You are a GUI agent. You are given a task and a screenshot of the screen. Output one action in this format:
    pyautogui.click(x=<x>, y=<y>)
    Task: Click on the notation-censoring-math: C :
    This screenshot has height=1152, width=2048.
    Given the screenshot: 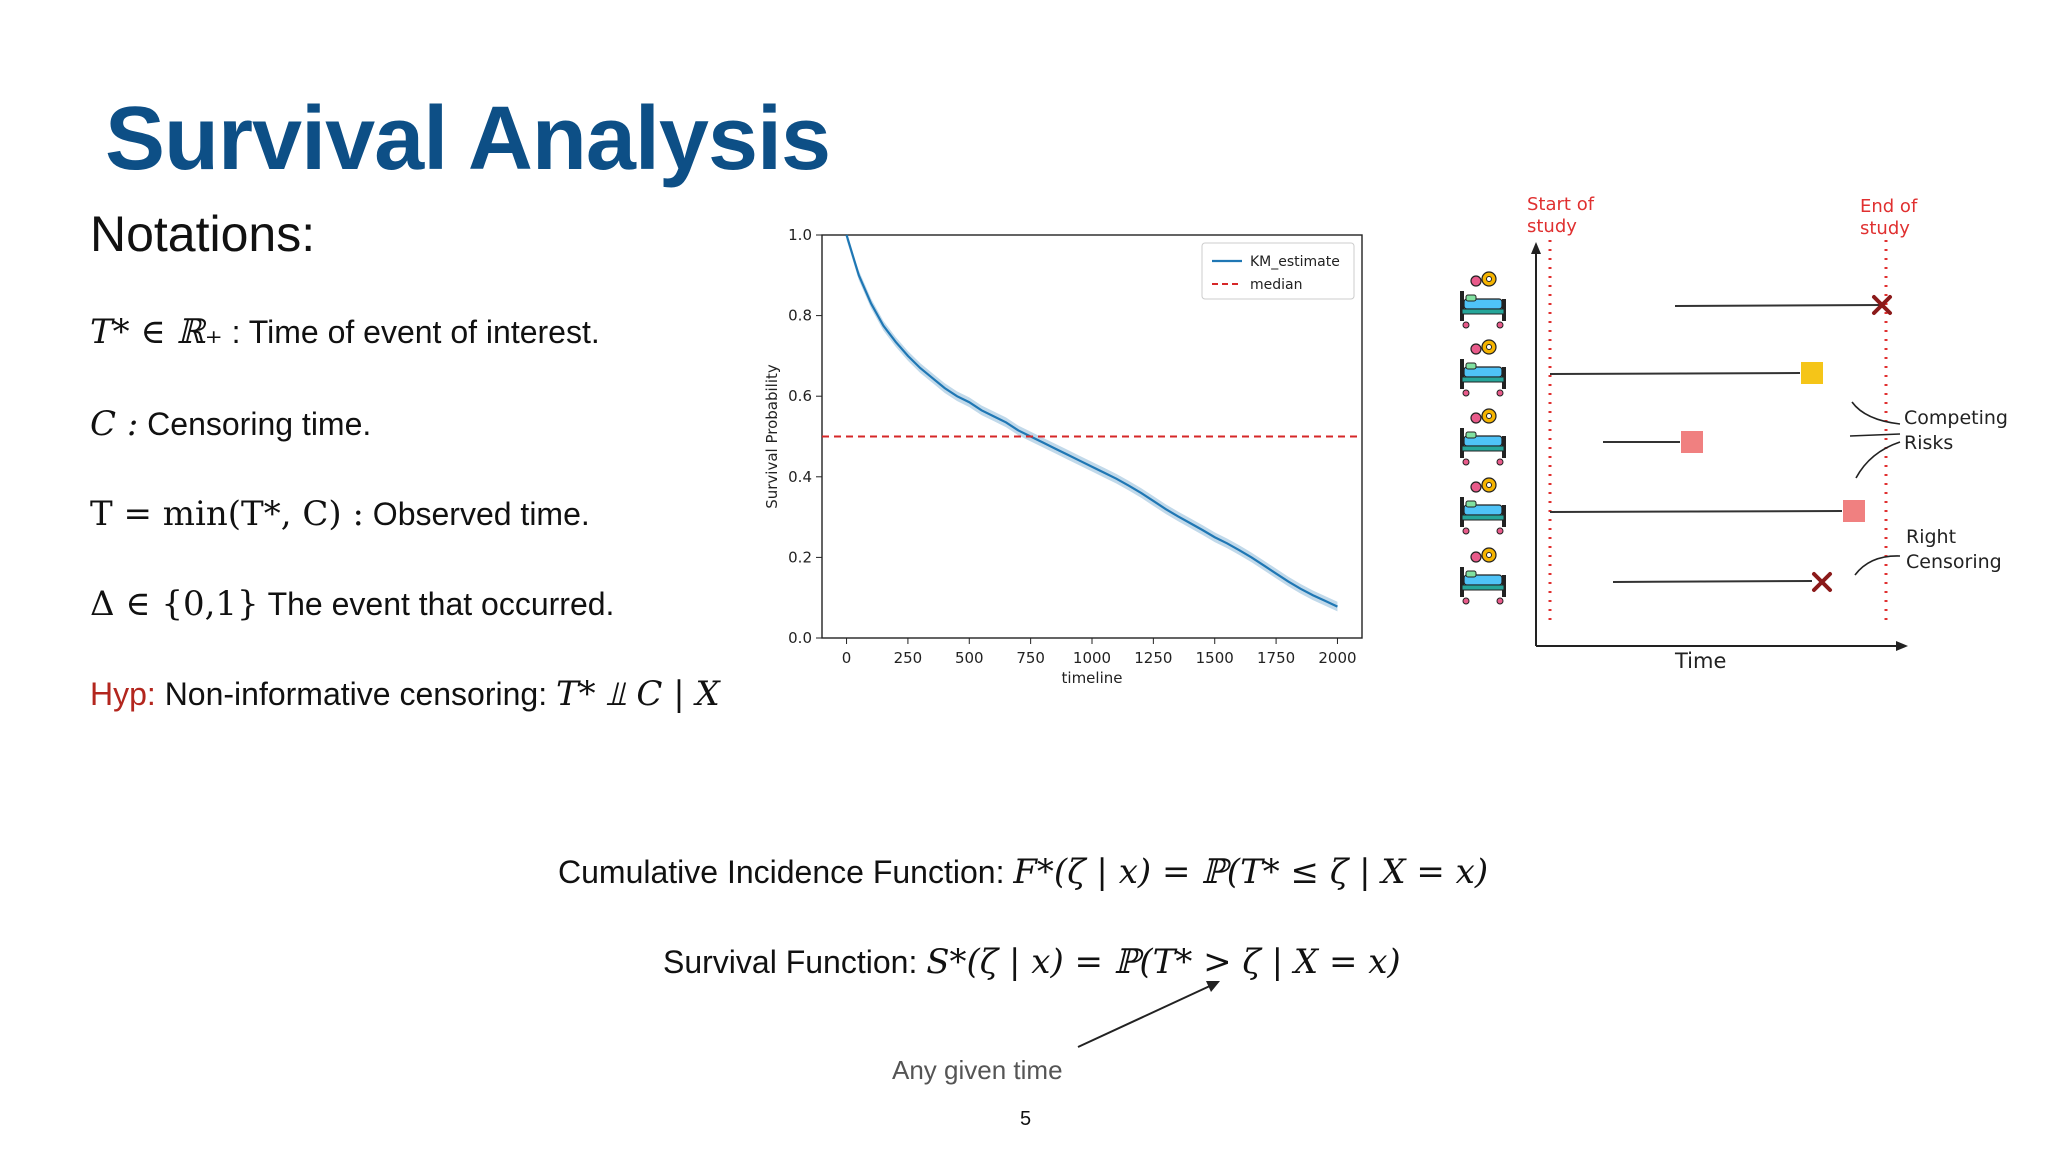 What is the action you would take?
    pyautogui.click(x=114, y=424)
    